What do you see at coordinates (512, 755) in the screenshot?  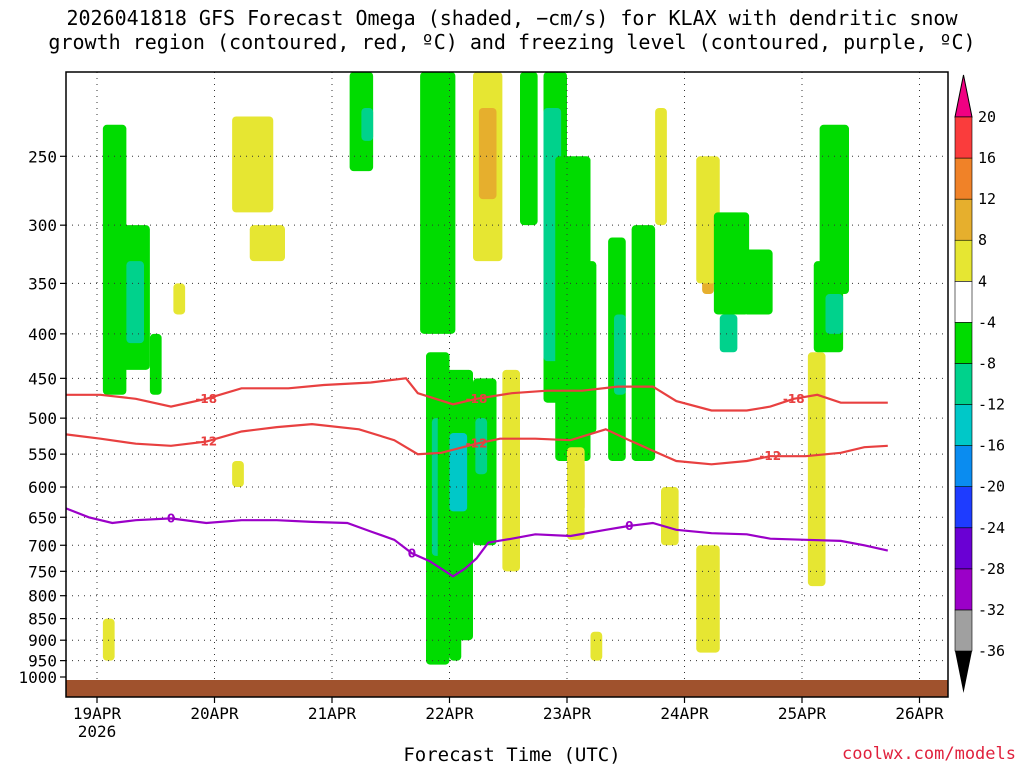 I see `x-axis-label: Forecast Time (UTC)` at bounding box center [512, 755].